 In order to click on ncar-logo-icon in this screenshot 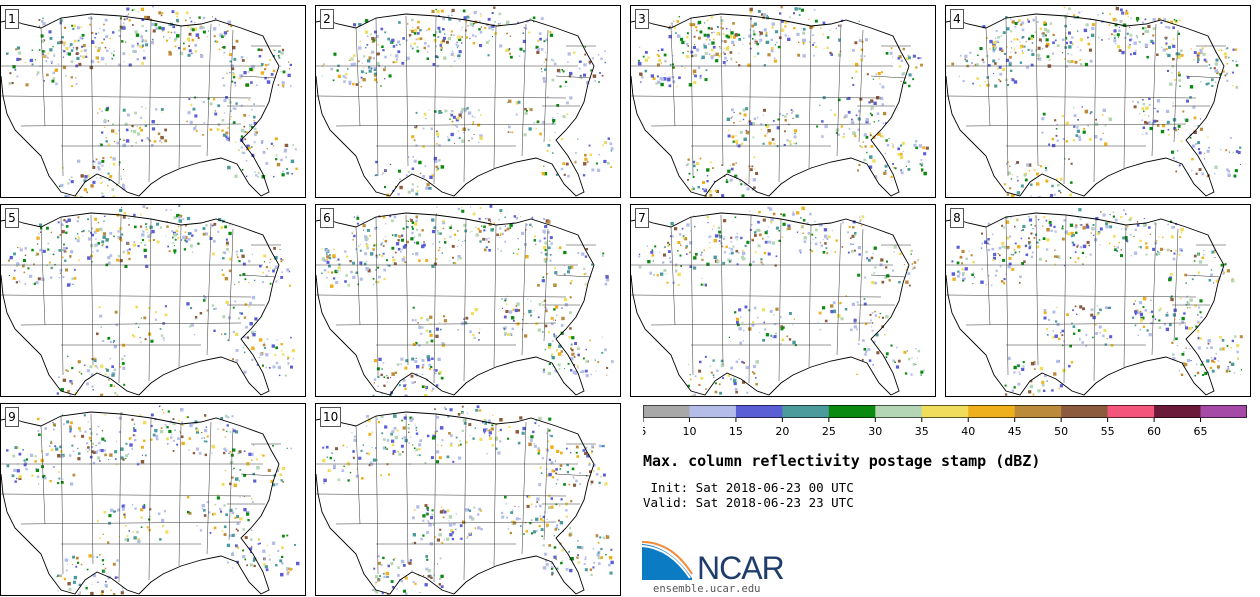, I will do `click(667, 560)`.